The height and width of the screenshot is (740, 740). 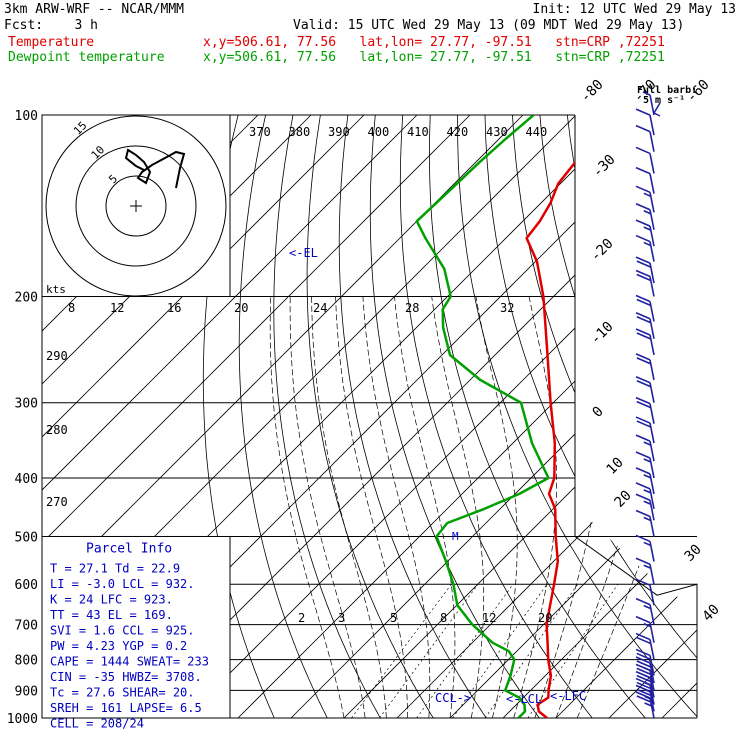 What do you see at coordinates (524, 699) in the screenshot?
I see `lcl-marker-label: <-LCL` at bounding box center [524, 699].